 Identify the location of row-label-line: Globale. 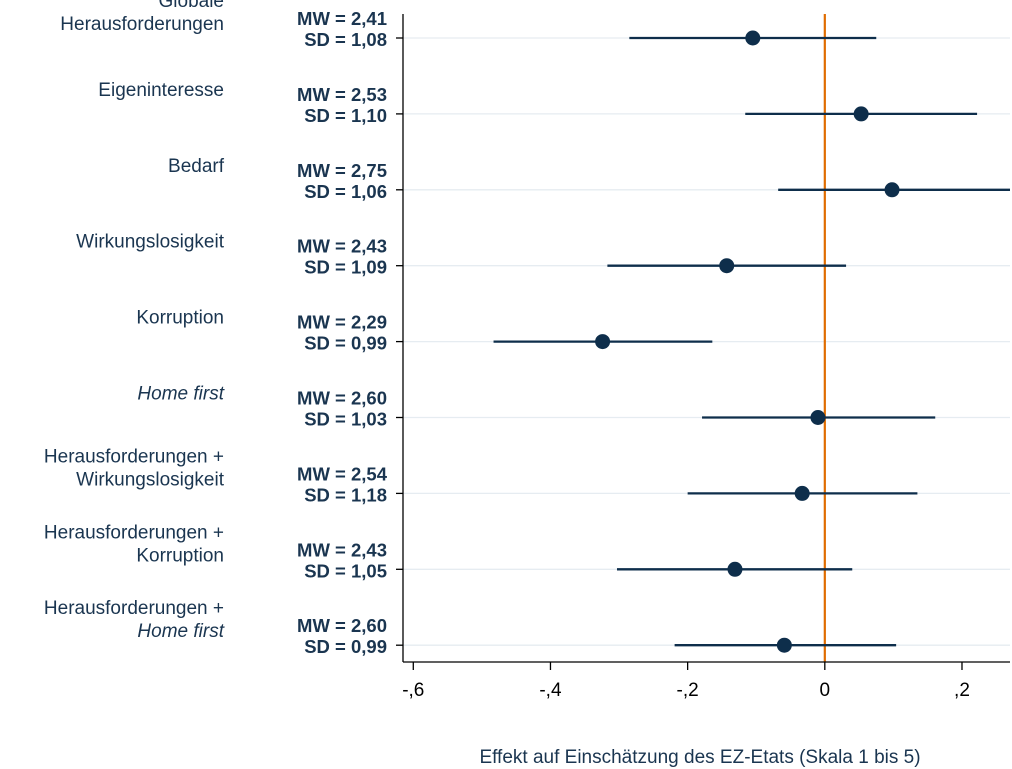
(192, 6).